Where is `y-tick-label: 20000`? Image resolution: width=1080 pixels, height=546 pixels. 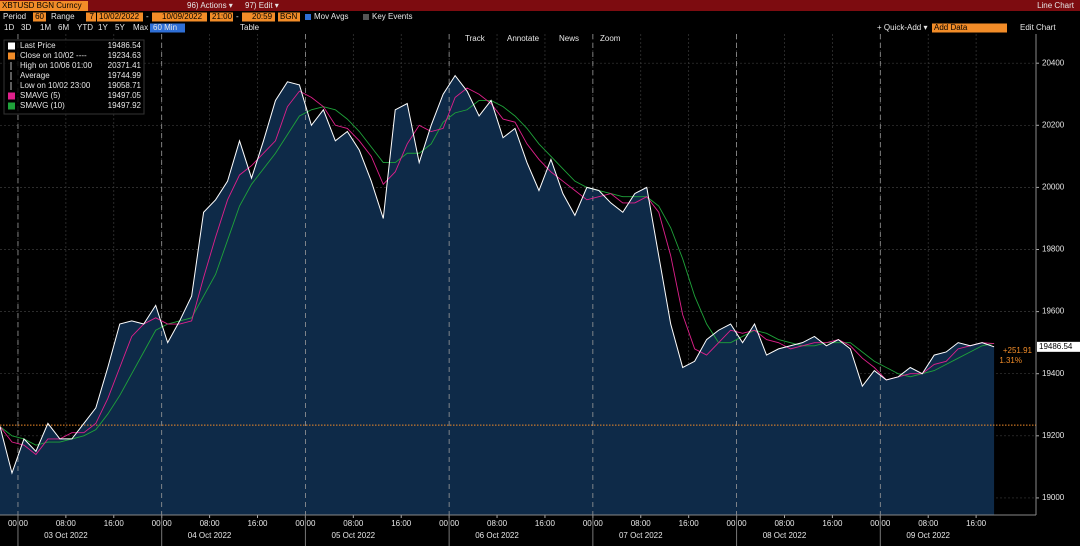 y-tick-label: 20000 is located at coordinates (1053, 187).